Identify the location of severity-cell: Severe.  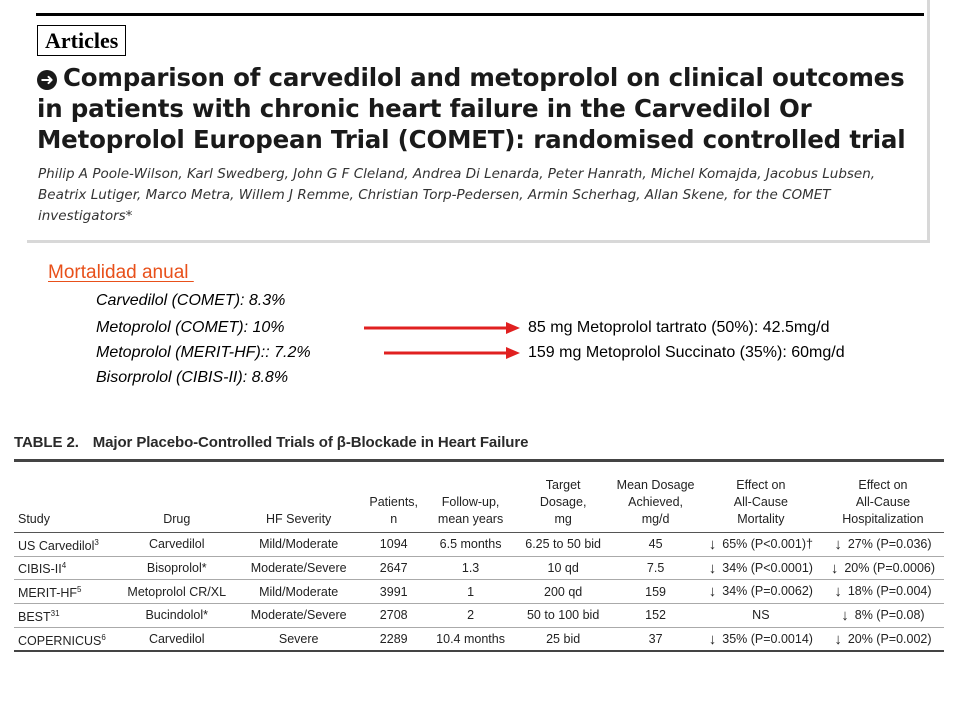
(299, 640).